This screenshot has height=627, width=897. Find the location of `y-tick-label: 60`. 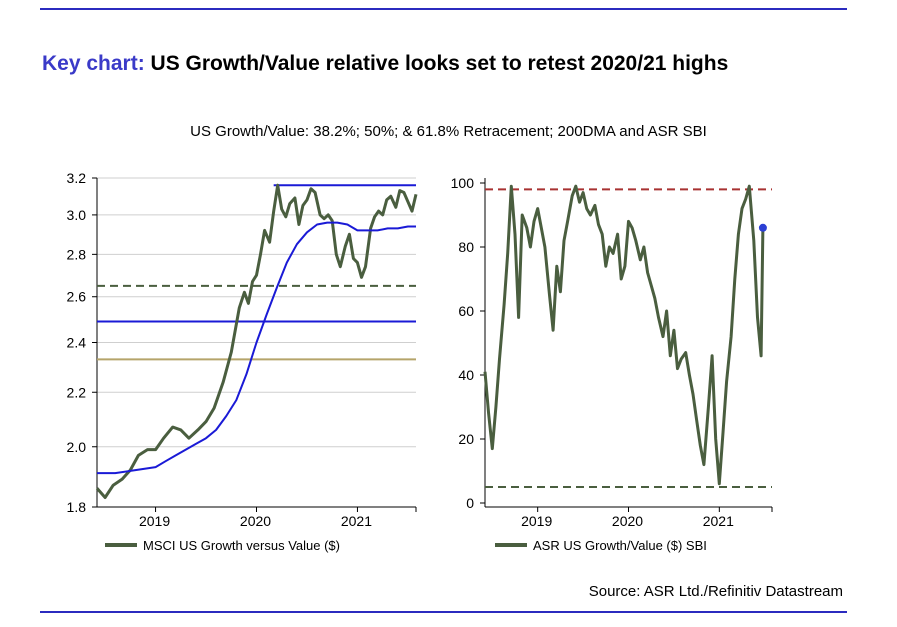

y-tick-label: 60 is located at coordinates (466, 311).